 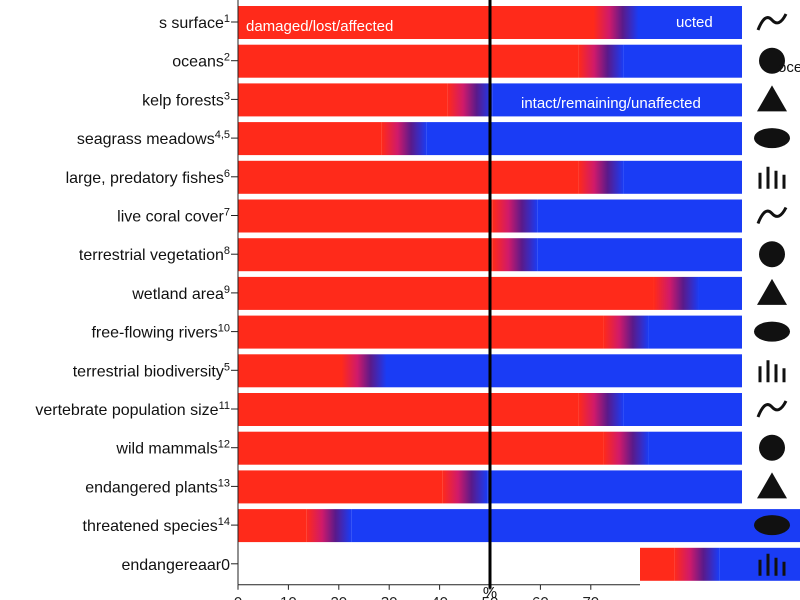 I want to click on x-tick-label: 10, so click(x=288, y=597).